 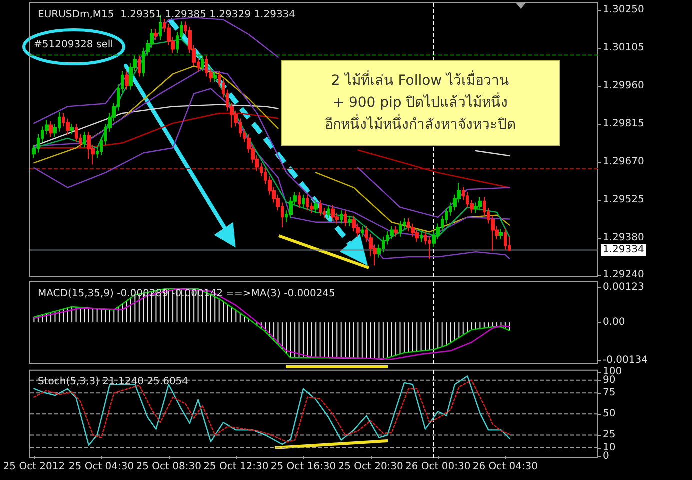 I want to click on callout-box: 2 ไม้ที่เล่น Follow ไว้เมื่อวาน + 900 pip ปิดไปแล้วไม้หนึ่ง อีกหนึ่งไม้หนึ่งกำลังหาจังหวะปิด, so click(x=420, y=103).